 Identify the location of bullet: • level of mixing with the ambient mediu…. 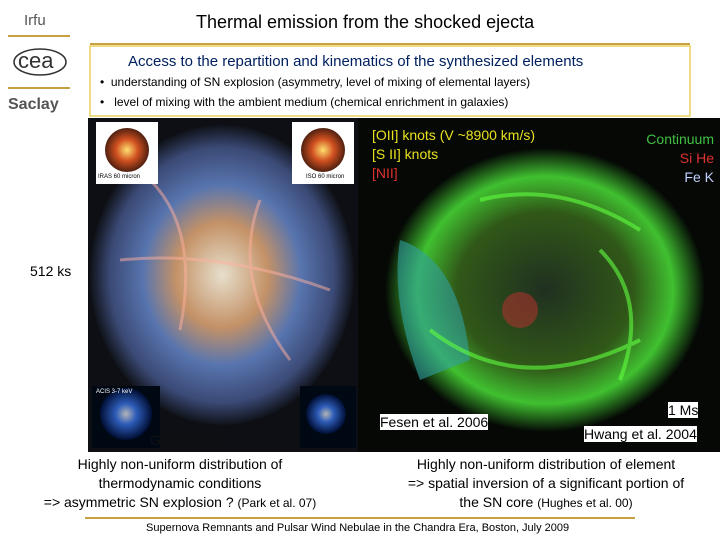
(304, 102).